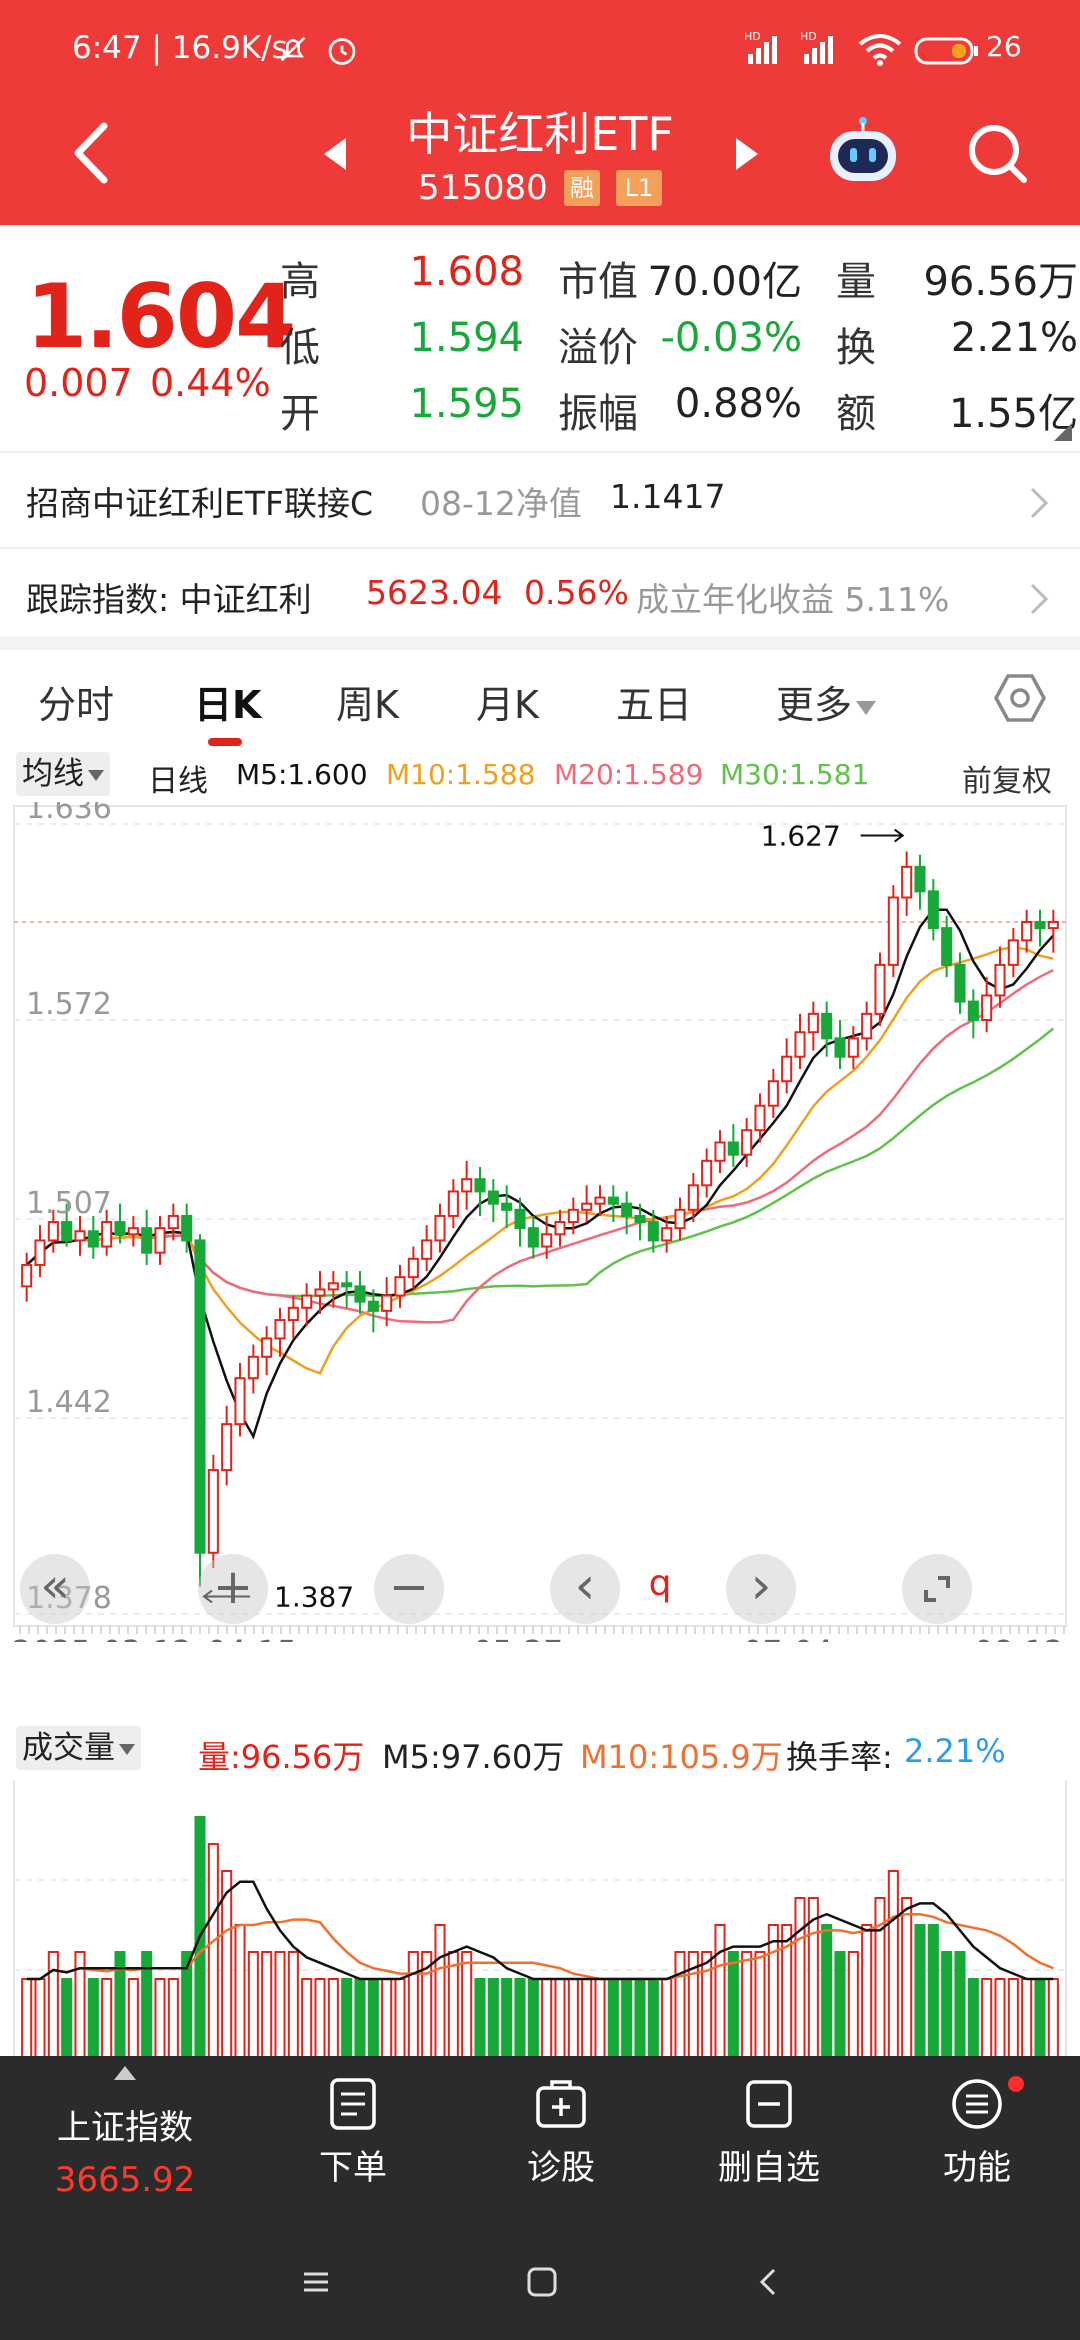 This screenshot has height=2340, width=1080. Describe the element at coordinates (367, 705) in the screenshot. I see `tab-weekly-k: 周K` at that location.